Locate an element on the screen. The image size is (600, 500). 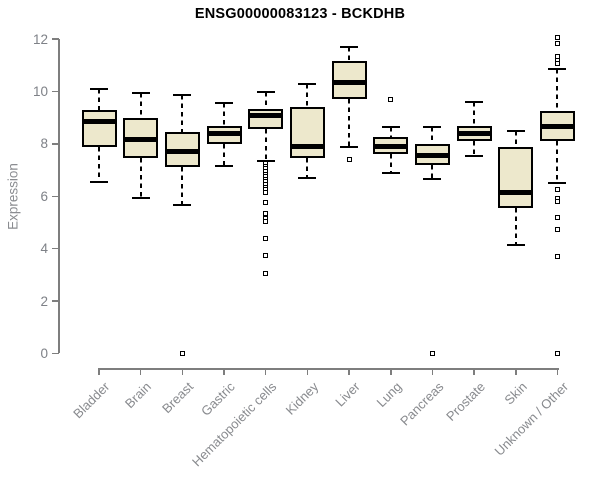
median-line-bladder is located at coordinates (99, 122).